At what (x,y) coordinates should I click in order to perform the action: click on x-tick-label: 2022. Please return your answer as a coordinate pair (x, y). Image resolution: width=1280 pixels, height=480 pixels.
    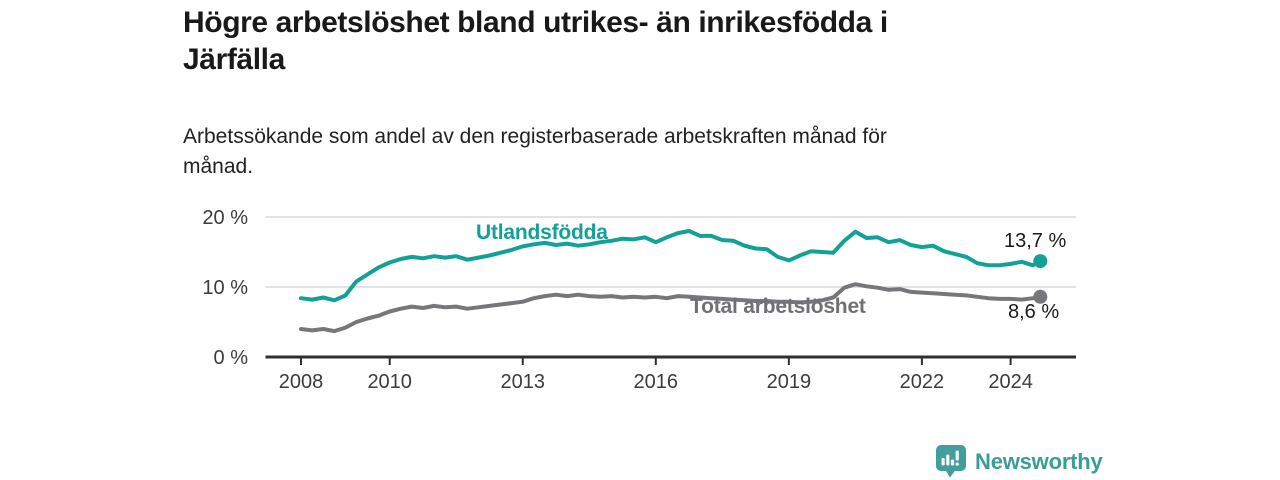
    Looking at the image, I should click on (922, 382).